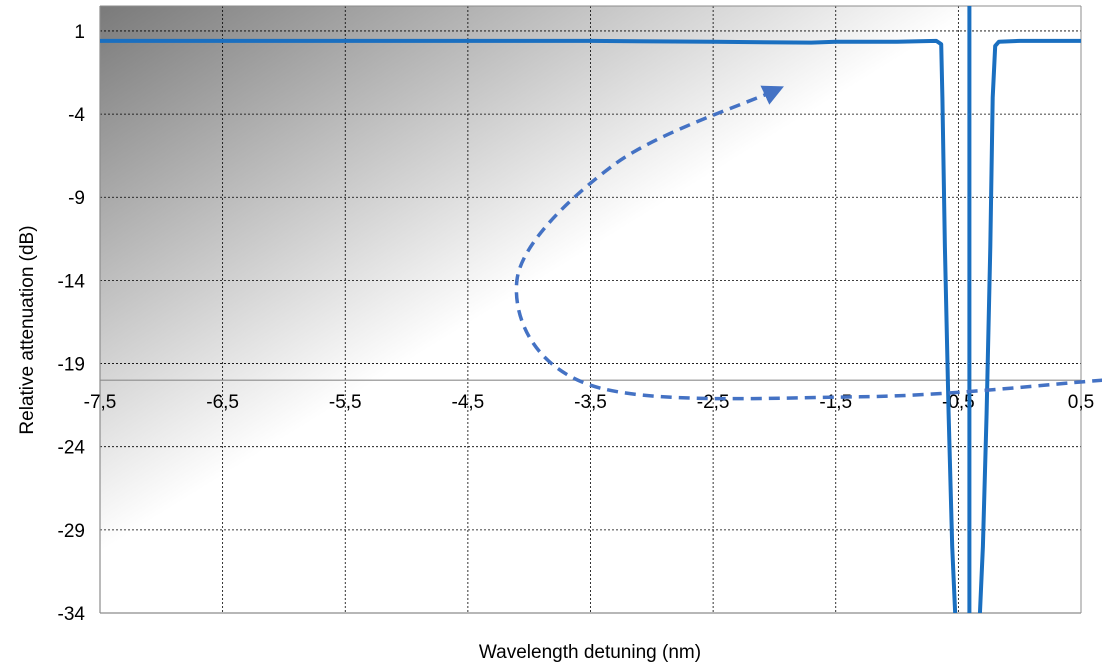 The width and height of the screenshot is (1102, 667). Describe the element at coordinates (1081, 402) in the screenshot. I see `x-tick-label: 0,5` at that location.